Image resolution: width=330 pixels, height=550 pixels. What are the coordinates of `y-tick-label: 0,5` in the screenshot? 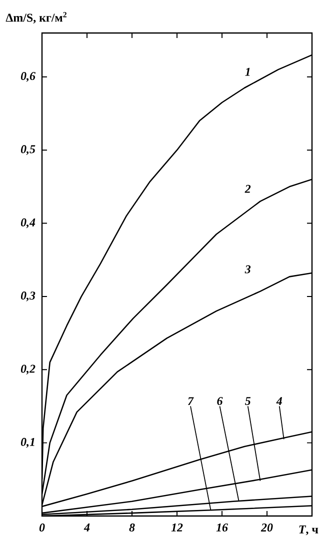 It's located at (28, 150).